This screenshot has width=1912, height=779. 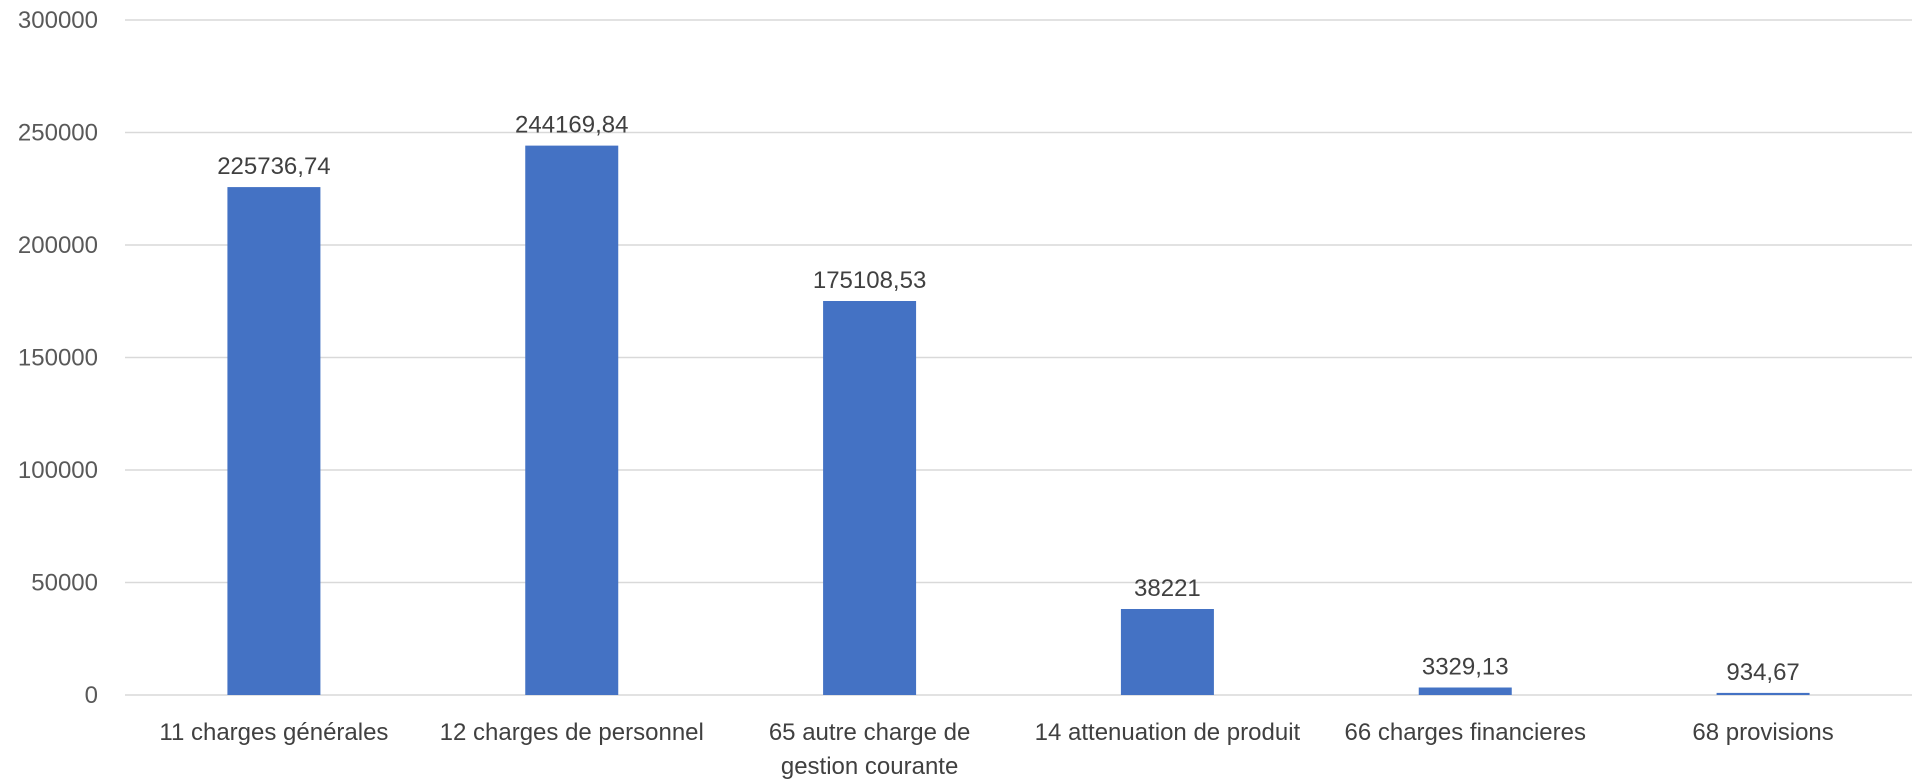 What do you see at coordinates (64, 583) in the screenshot?
I see `y-tick-label: 50000` at bounding box center [64, 583].